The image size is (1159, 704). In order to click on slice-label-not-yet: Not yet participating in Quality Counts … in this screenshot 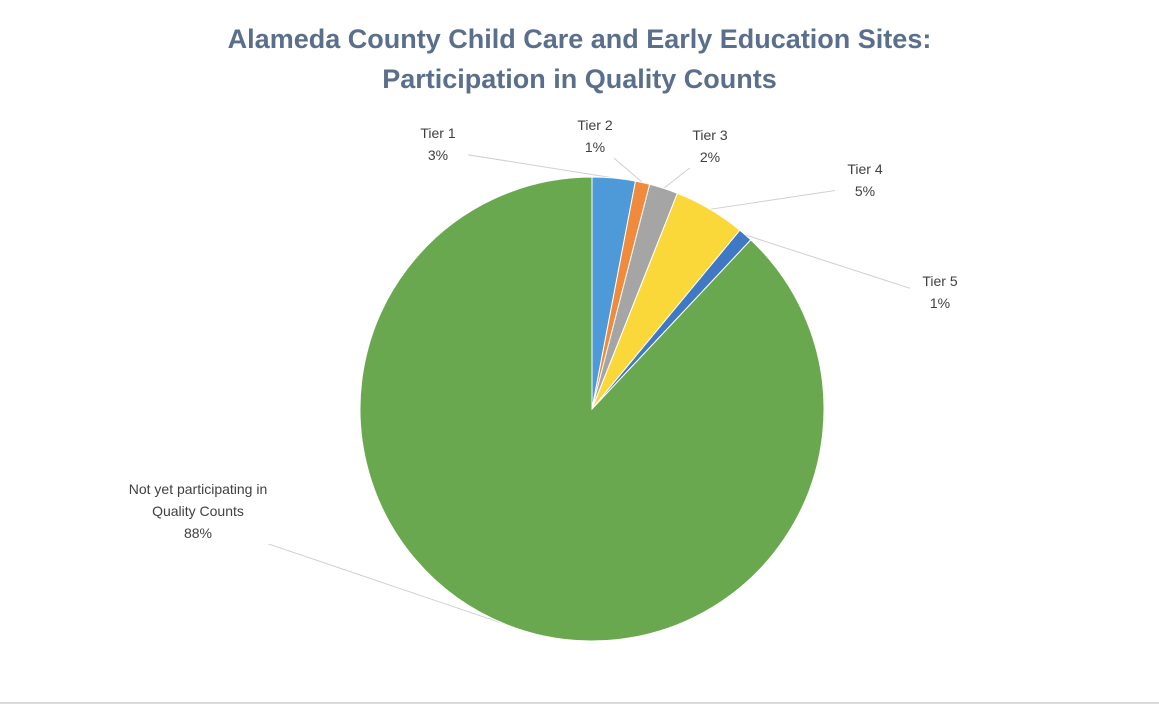, I will do `click(198, 511)`.